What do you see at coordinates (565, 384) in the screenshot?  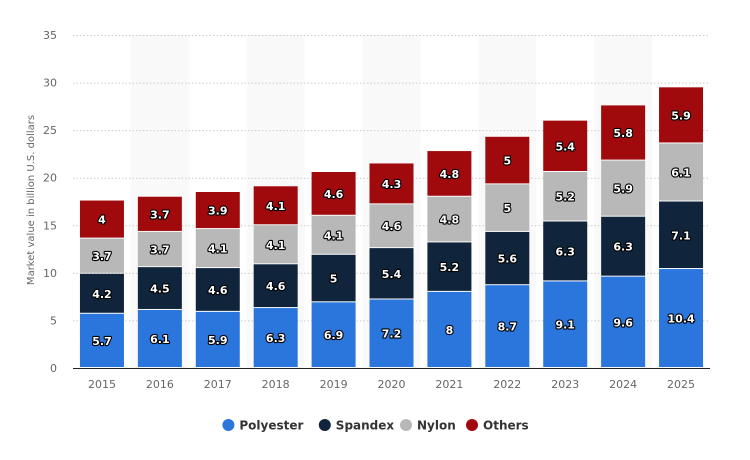 I see `x-tick-label: 2023` at bounding box center [565, 384].